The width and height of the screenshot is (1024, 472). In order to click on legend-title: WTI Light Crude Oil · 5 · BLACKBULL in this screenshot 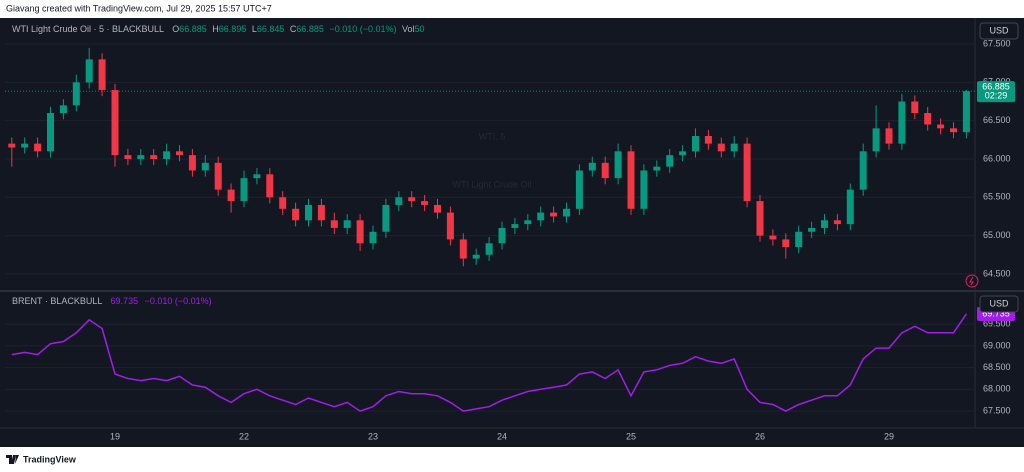, I will do `click(88, 29)`.